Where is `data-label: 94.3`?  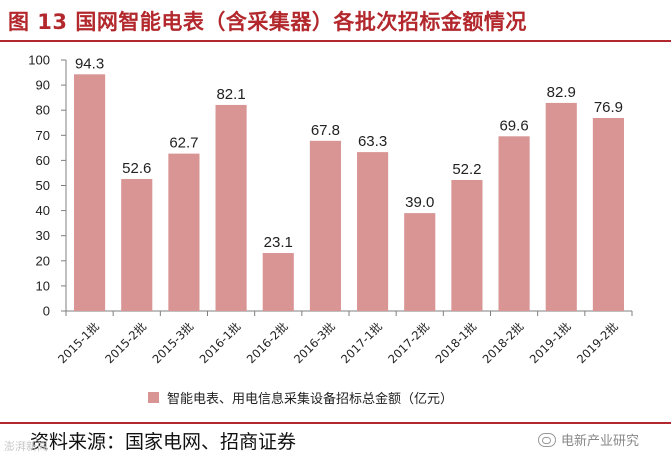
data-label: 94.3 is located at coordinates (89, 63).